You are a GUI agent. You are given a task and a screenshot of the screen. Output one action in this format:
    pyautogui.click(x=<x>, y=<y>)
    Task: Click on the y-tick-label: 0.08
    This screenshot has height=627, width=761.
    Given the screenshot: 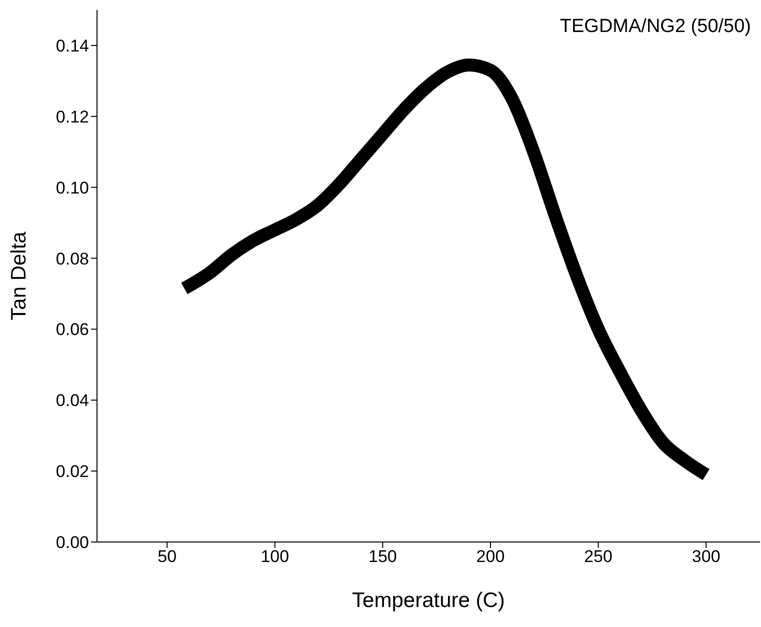 What is the action you would take?
    pyautogui.click(x=72, y=258)
    